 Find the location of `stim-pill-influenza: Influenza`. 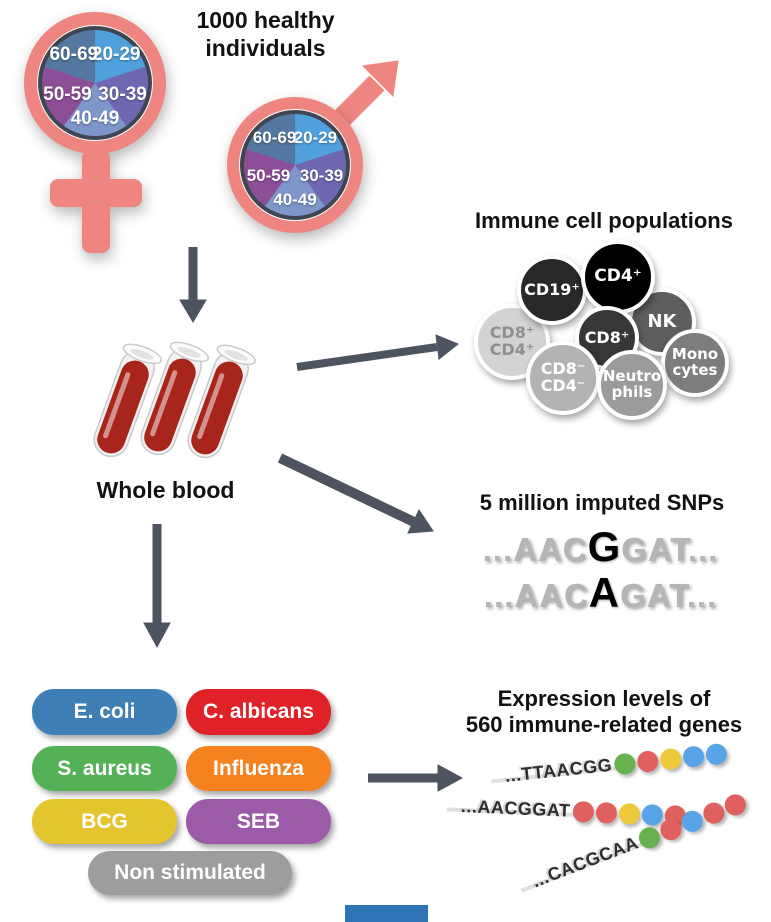

stim-pill-influenza: Influenza is located at coordinates (258, 768).